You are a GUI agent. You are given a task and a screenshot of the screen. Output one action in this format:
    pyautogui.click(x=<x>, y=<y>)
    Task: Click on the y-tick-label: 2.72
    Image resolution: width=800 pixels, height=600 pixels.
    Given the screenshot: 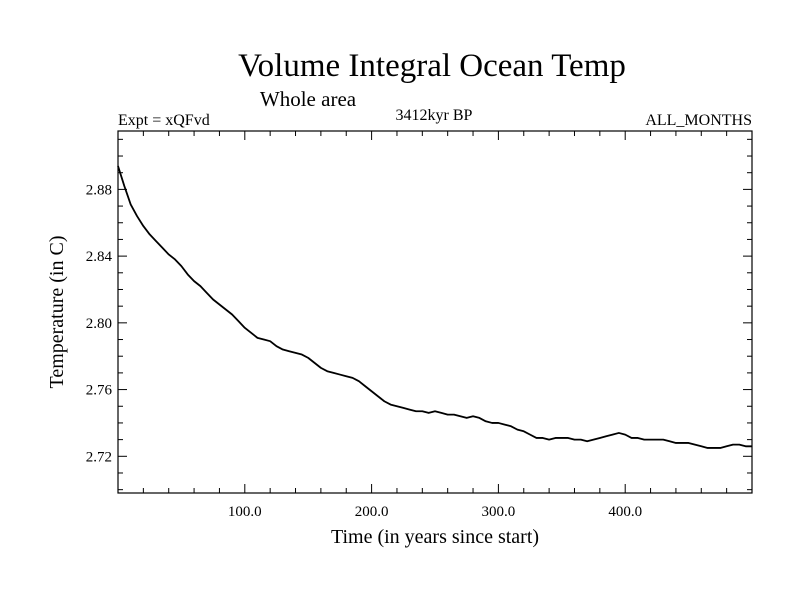 What is the action you would take?
    pyautogui.click(x=99, y=457)
    